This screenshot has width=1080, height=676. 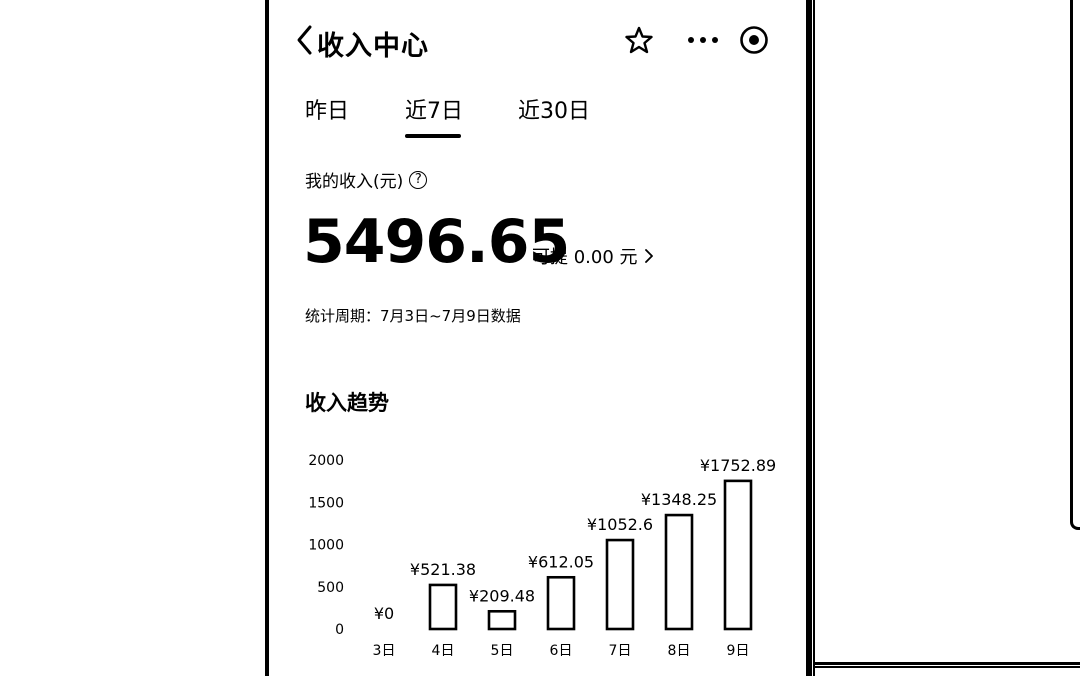 I want to click on frame-line-right, so click(x=809, y=338).